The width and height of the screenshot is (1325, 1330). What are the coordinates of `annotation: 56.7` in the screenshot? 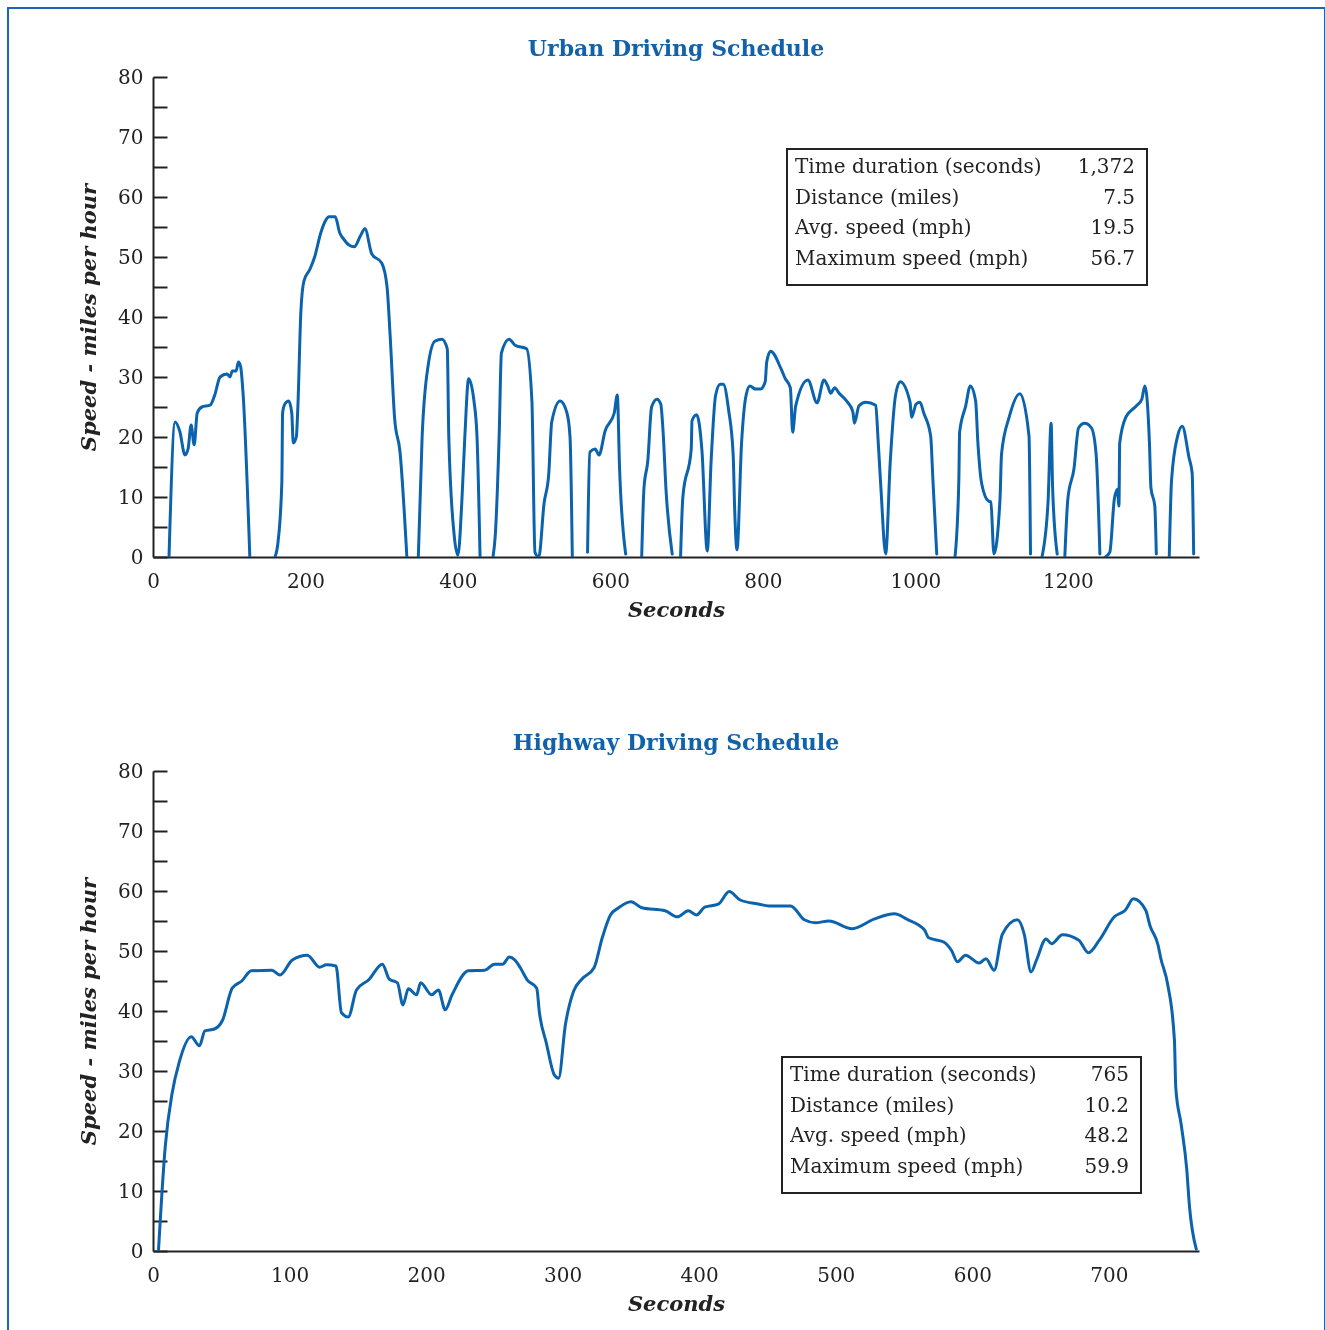 It's located at (1112, 257).